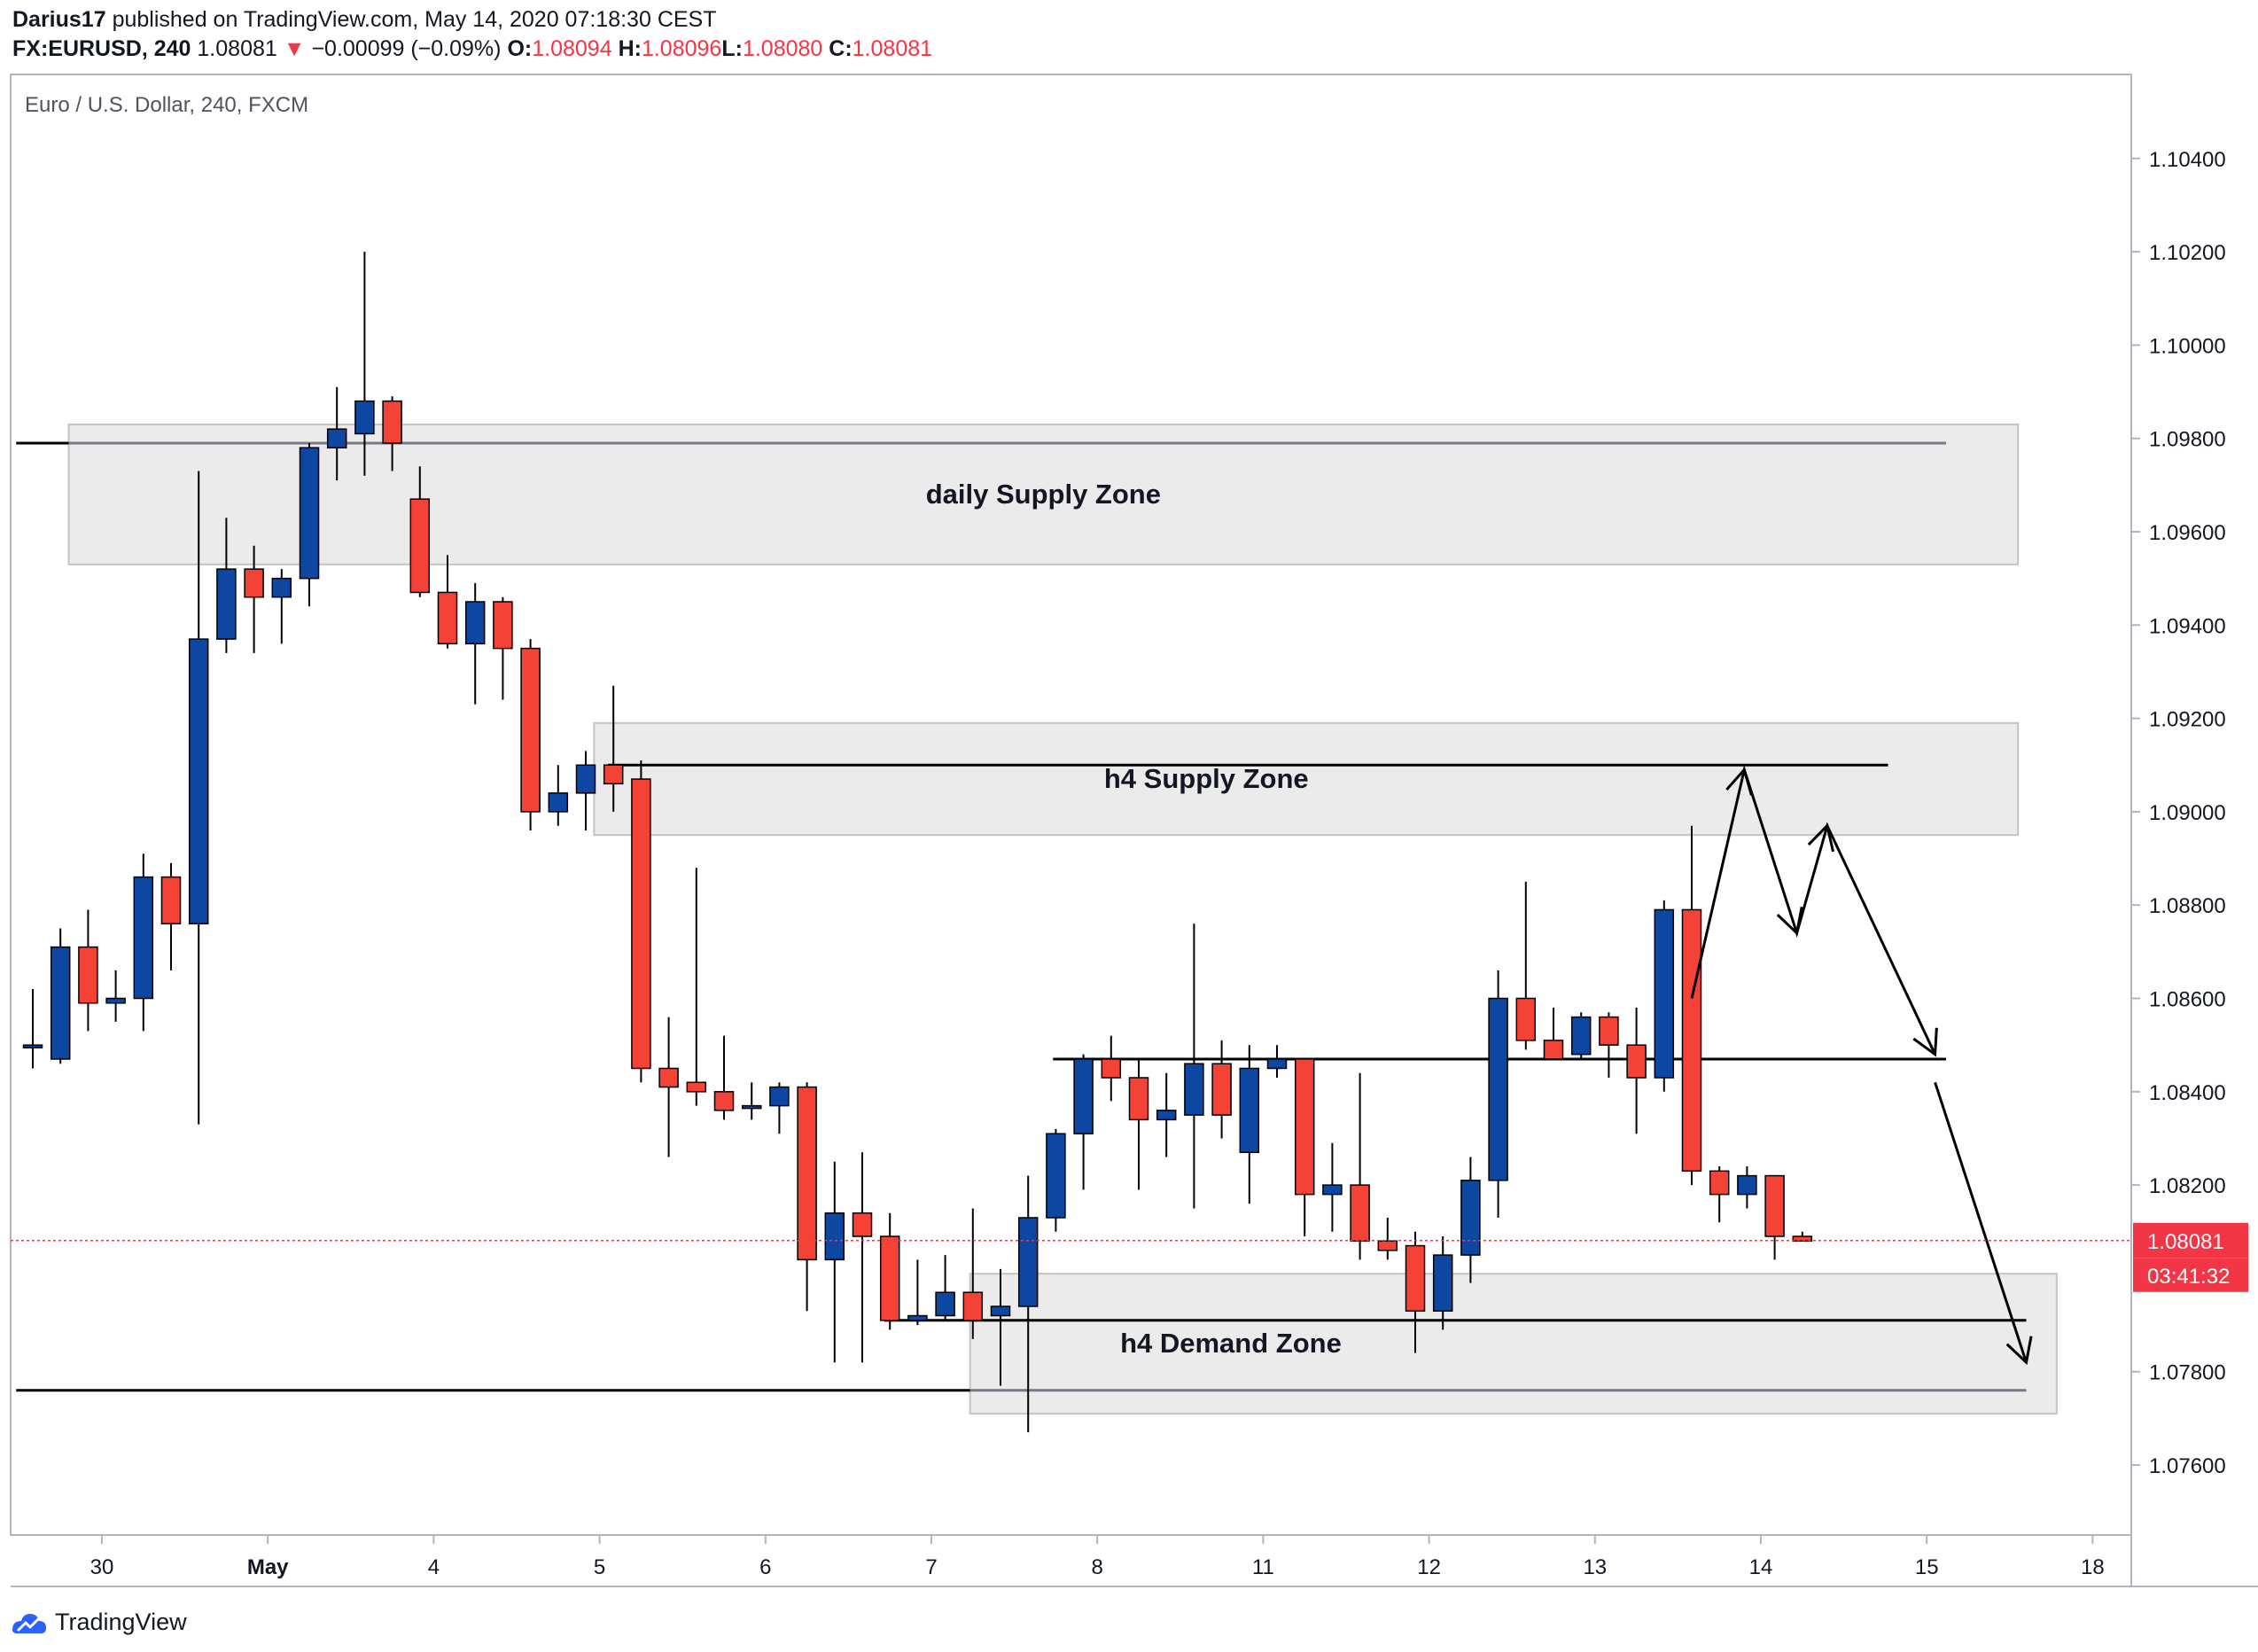 This screenshot has width=2258, height=1652. What do you see at coordinates (599, 1567) in the screenshot?
I see `x-tick-label: 5` at bounding box center [599, 1567].